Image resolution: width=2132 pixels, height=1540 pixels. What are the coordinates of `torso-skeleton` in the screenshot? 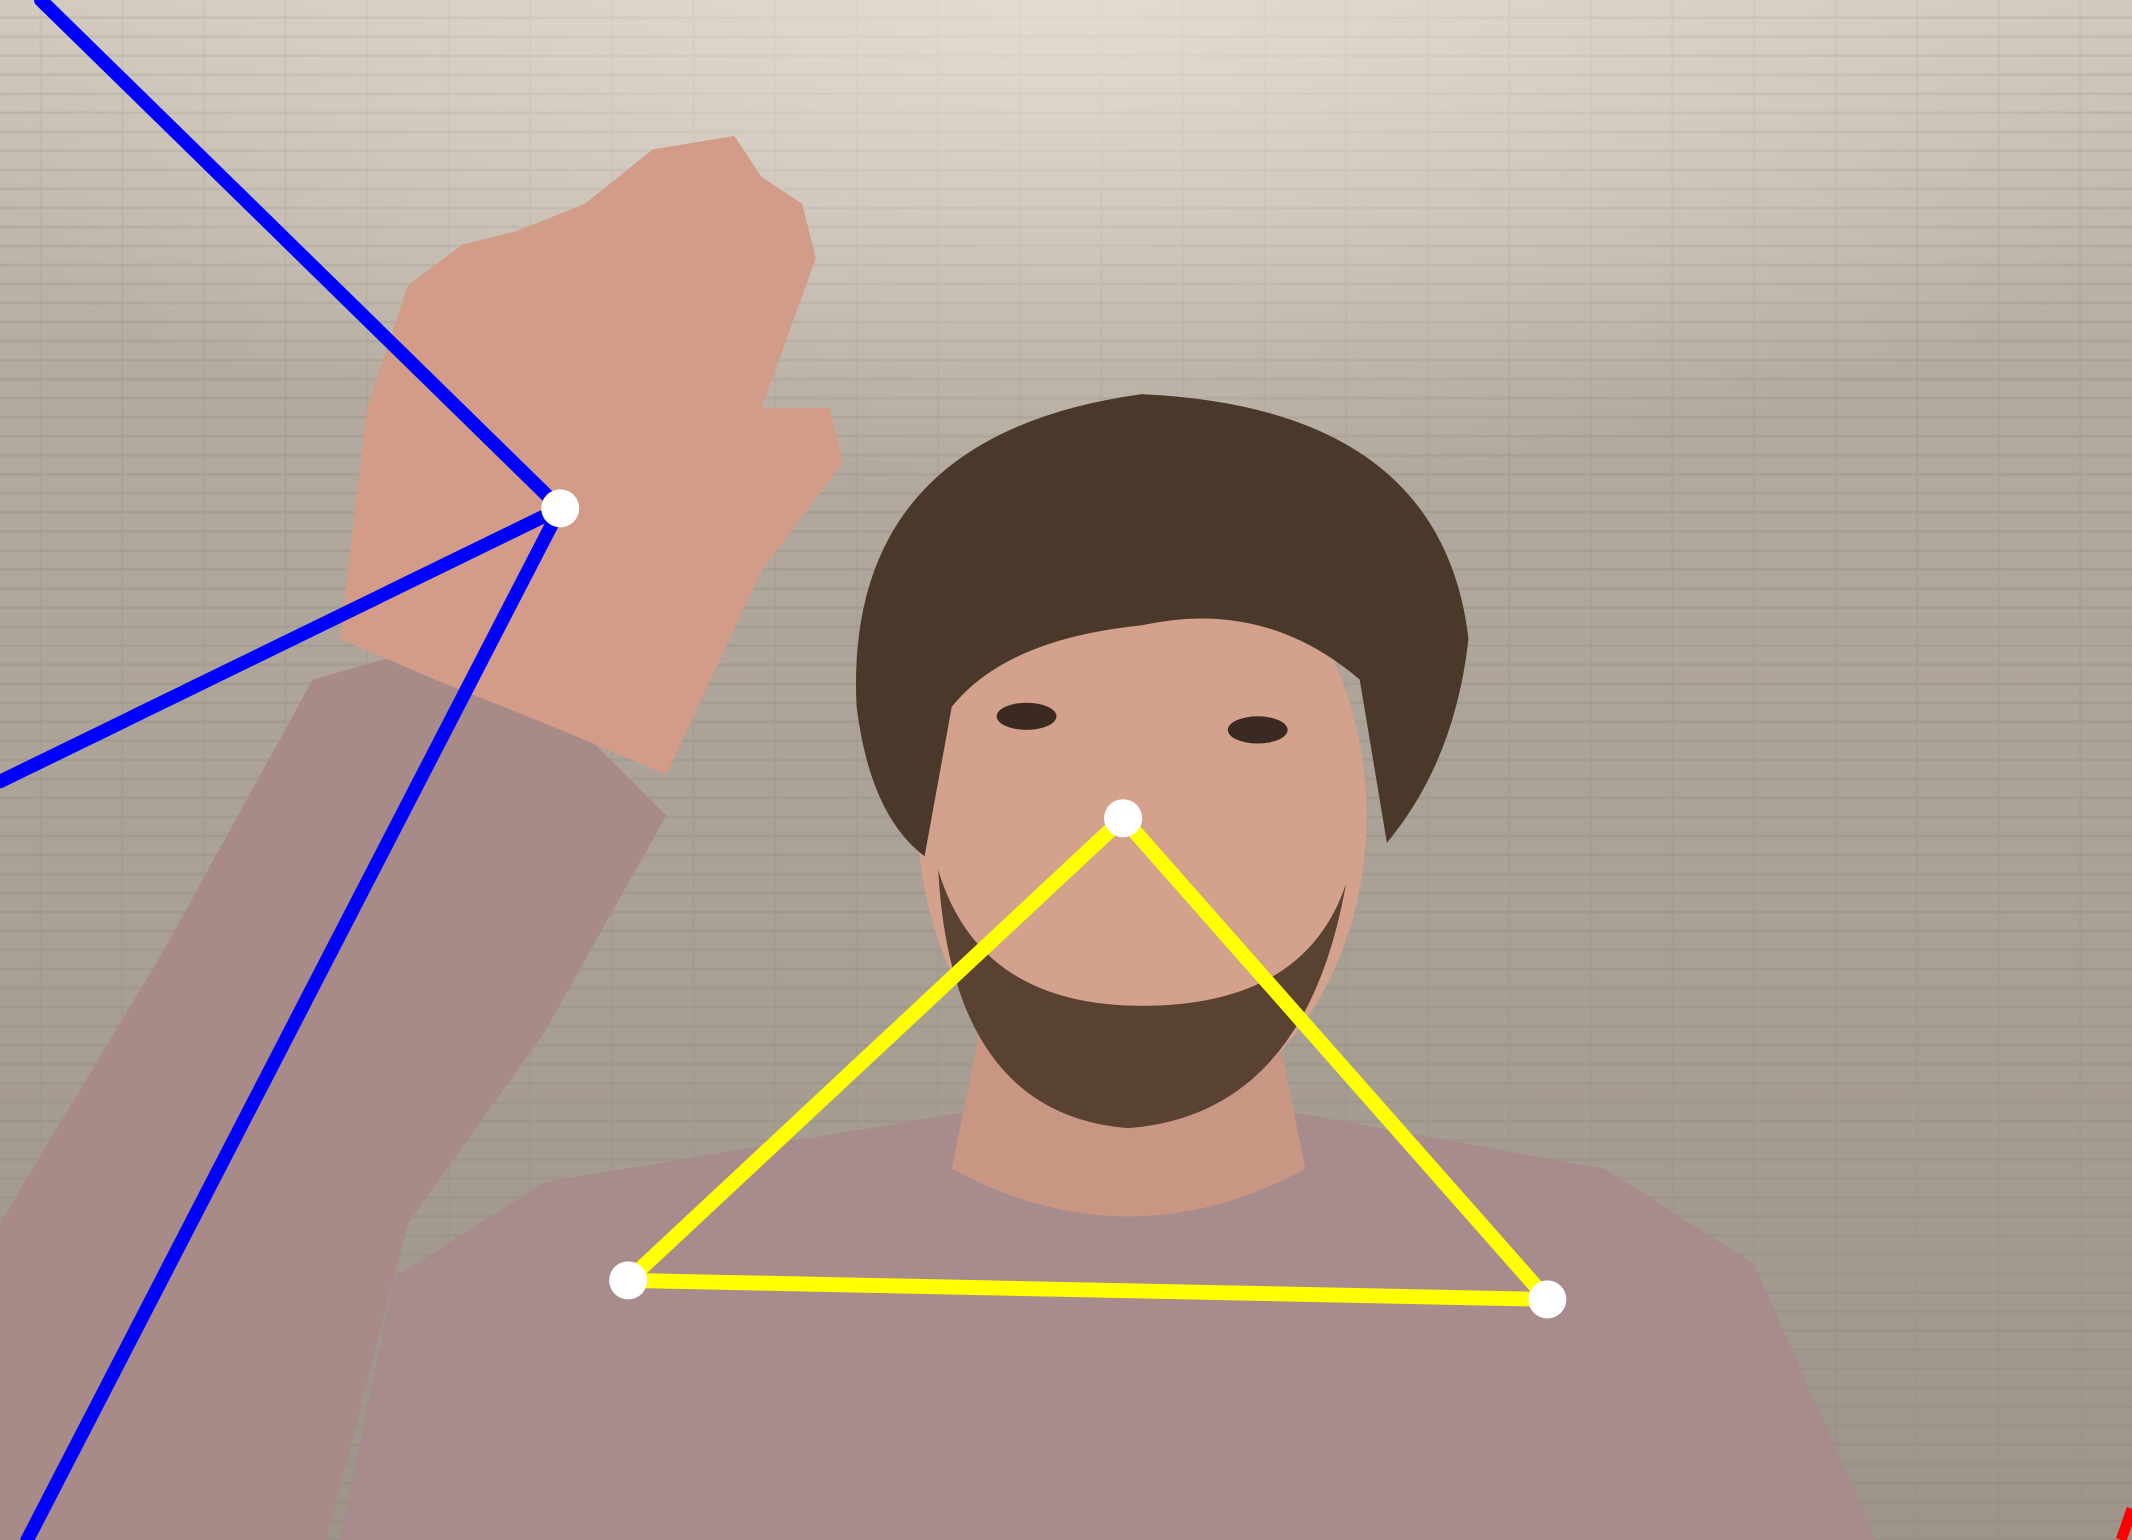 It's located at (1087, 1058).